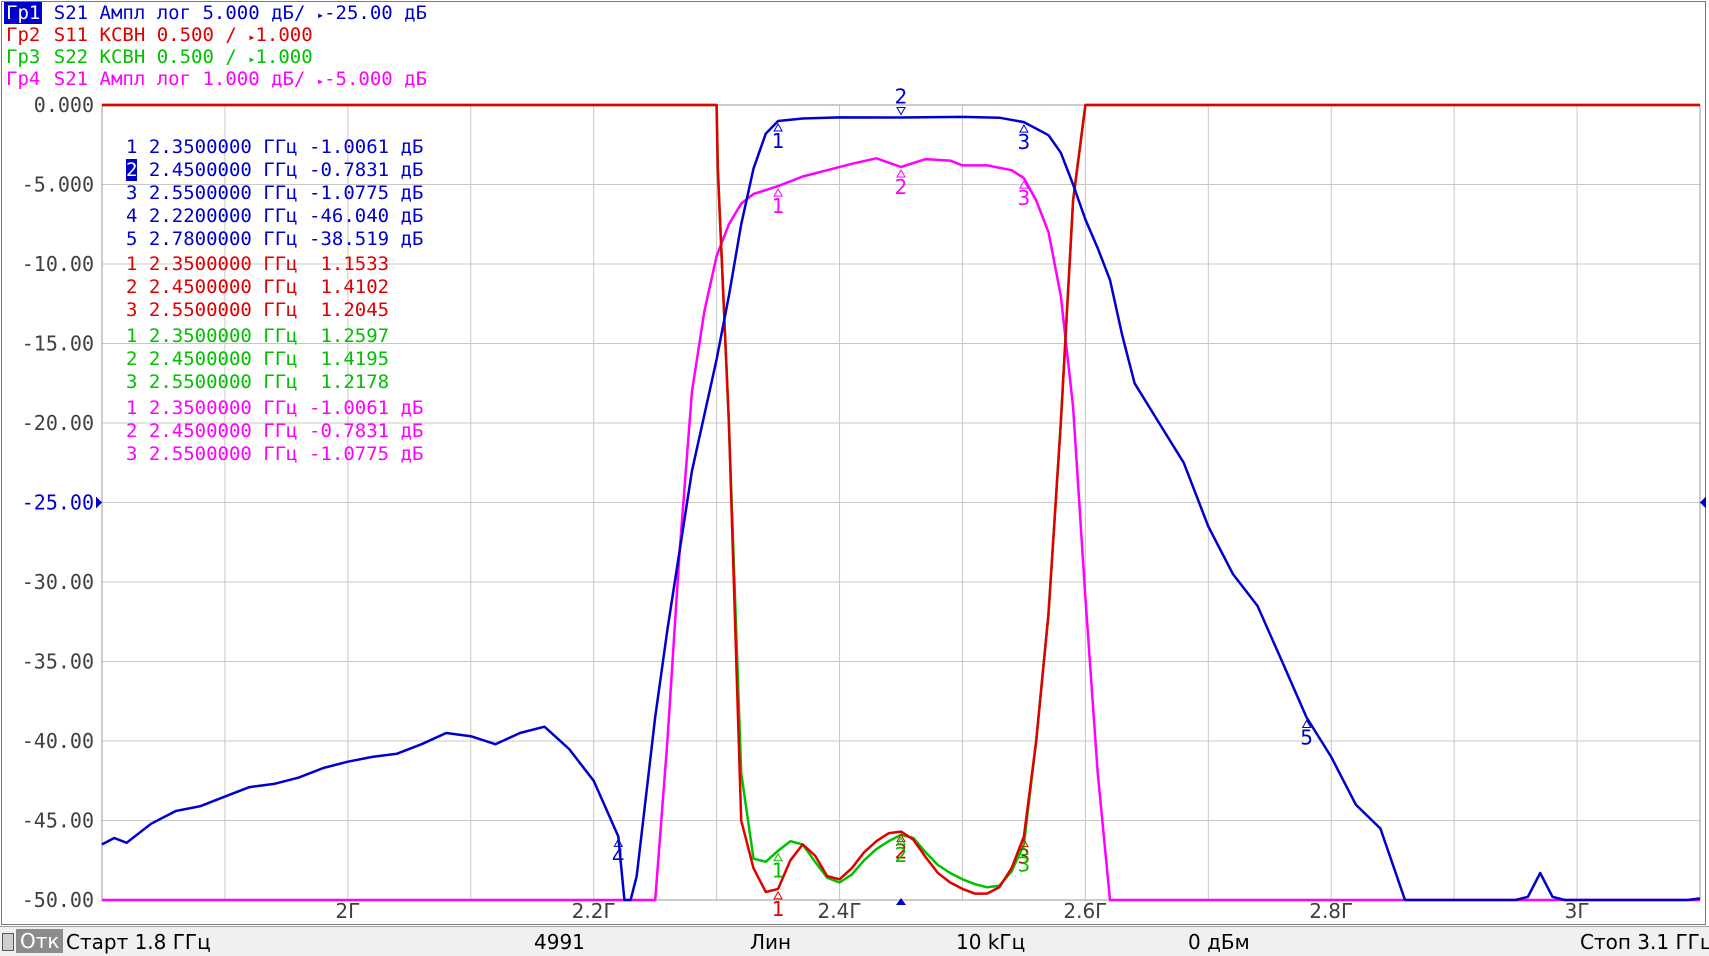  I want to click on trace-tag: Гр3, so click(23, 57).